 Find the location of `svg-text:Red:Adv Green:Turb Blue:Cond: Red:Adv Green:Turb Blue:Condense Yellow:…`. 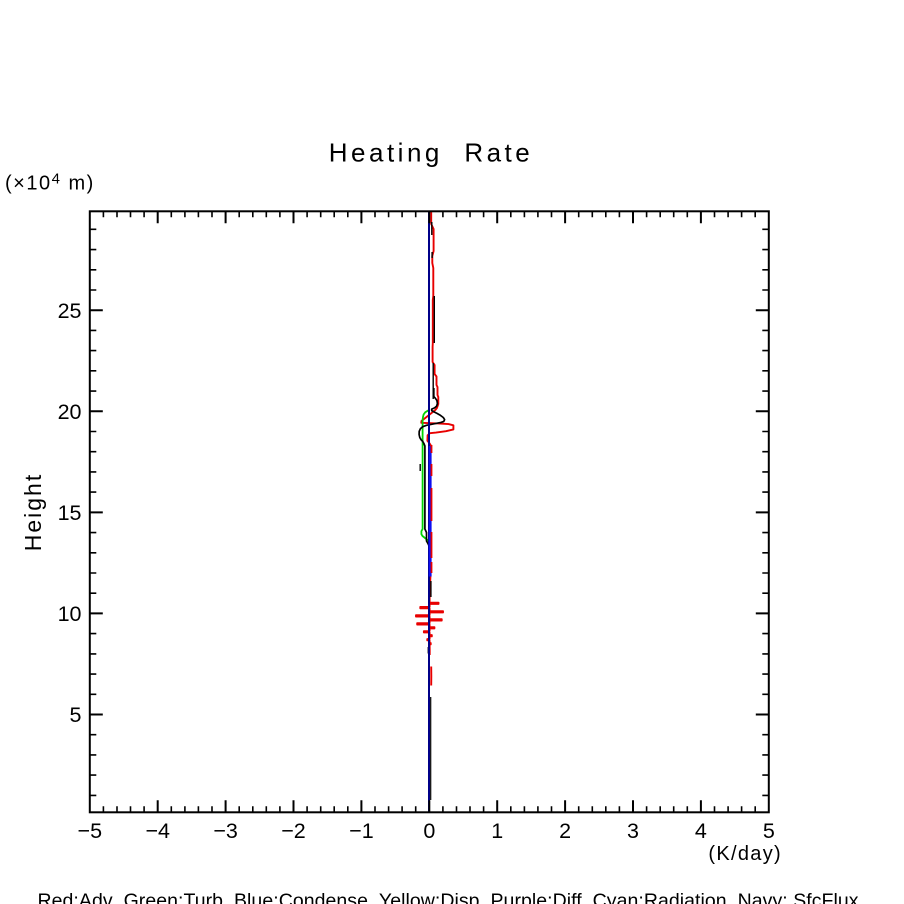

svg-text:Red:Adv Green:Turb Blue:Cond: Red:Adv Green:Turb Blue:Condense Yellow:… is located at coordinates (448, 897).